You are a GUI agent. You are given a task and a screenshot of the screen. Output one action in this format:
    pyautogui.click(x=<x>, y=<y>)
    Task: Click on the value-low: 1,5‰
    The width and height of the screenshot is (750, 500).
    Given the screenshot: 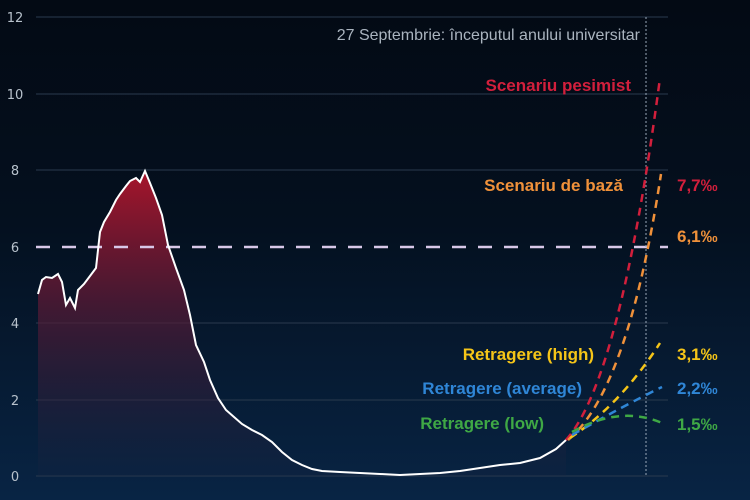 What is the action you would take?
    pyautogui.click(x=697, y=424)
    